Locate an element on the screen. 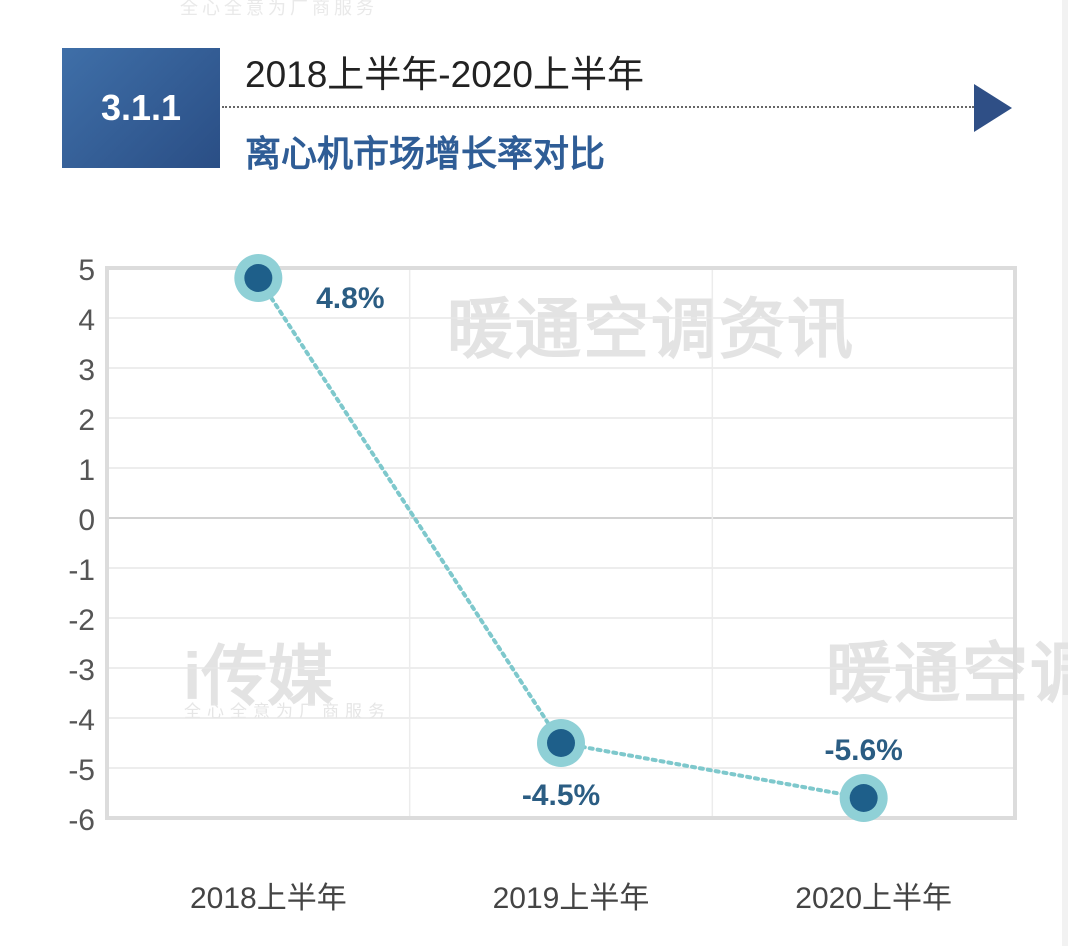 The width and height of the screenshot is (1068, 946). watermark-media: i传媒 is located at coordinates (258, 676).